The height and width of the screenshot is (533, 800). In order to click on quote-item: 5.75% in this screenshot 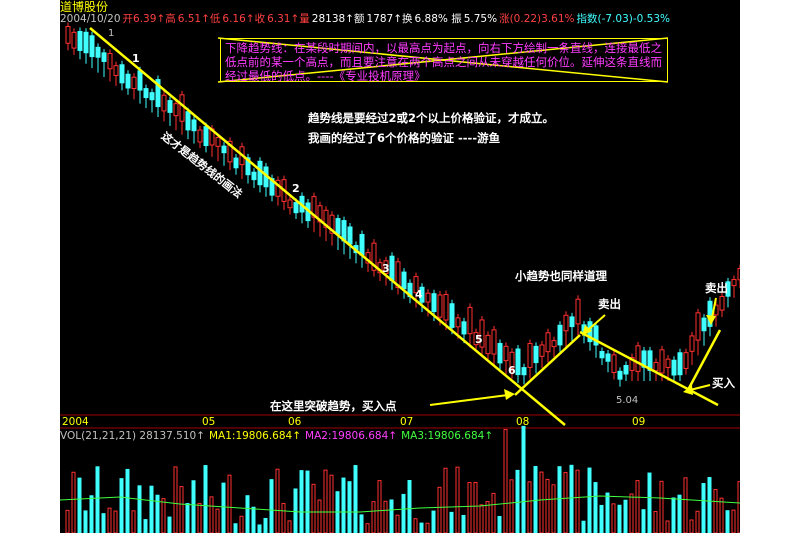, I will do `click(480, 19)`.